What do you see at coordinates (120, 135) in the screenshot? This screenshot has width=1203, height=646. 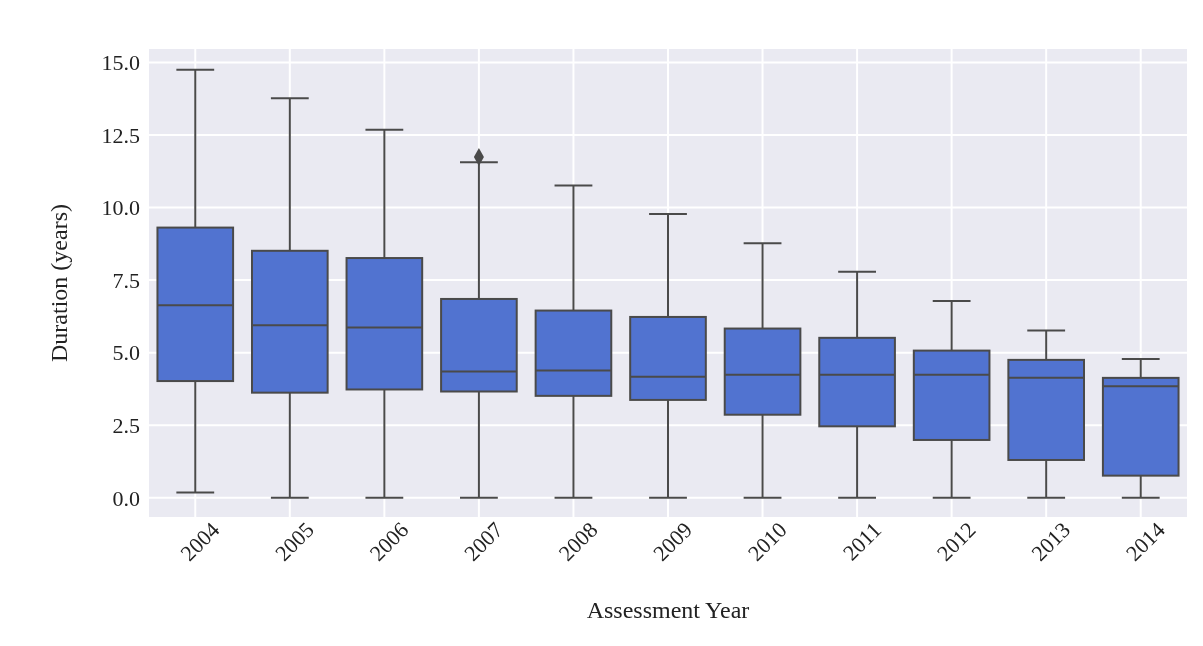 I see `y-tick-label: 12.5` at bounding box center [120, 135].